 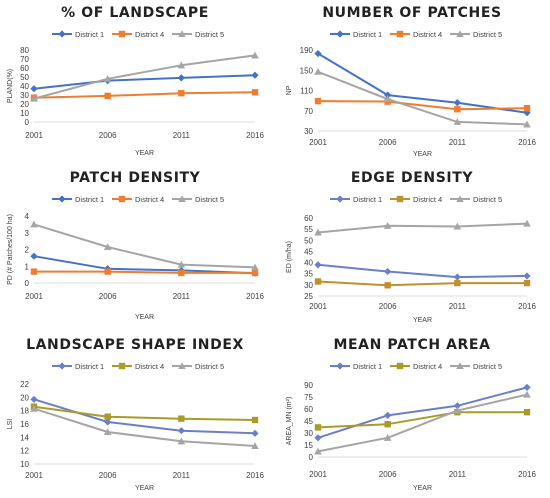 I want to click on chart-title: % OF LANDSCAPE, so click(x=135, y=13).